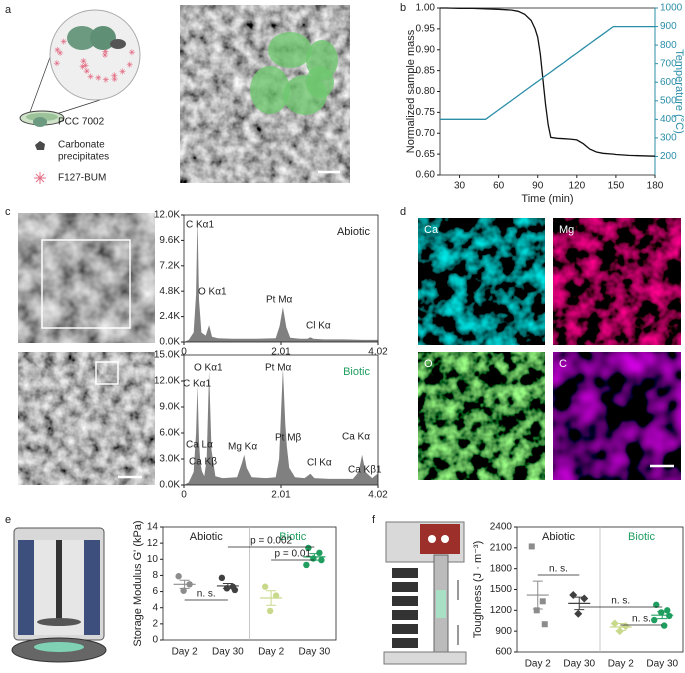  I want to click on y-axis-label: Toughness (J · m⁻³), so click(478, 590).